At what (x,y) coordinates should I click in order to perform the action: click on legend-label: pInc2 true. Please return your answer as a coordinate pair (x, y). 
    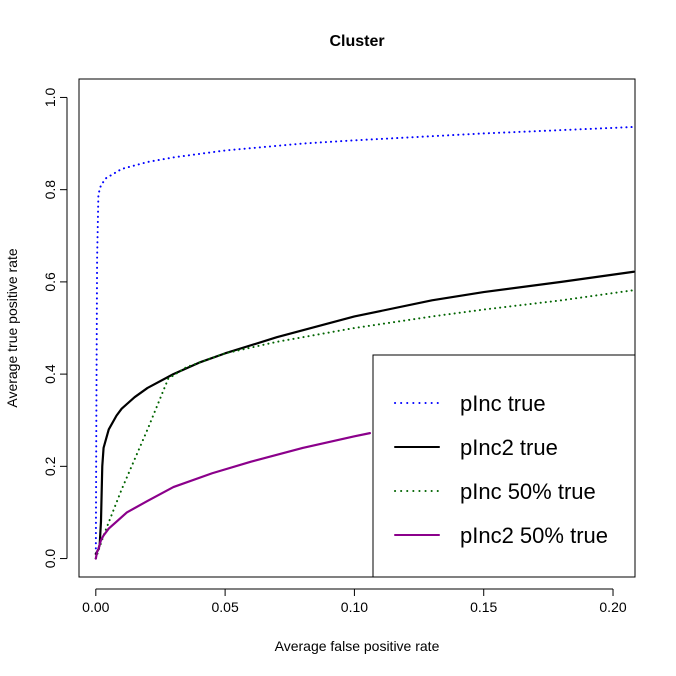
    Looking at the image, I should click on (509, 447).